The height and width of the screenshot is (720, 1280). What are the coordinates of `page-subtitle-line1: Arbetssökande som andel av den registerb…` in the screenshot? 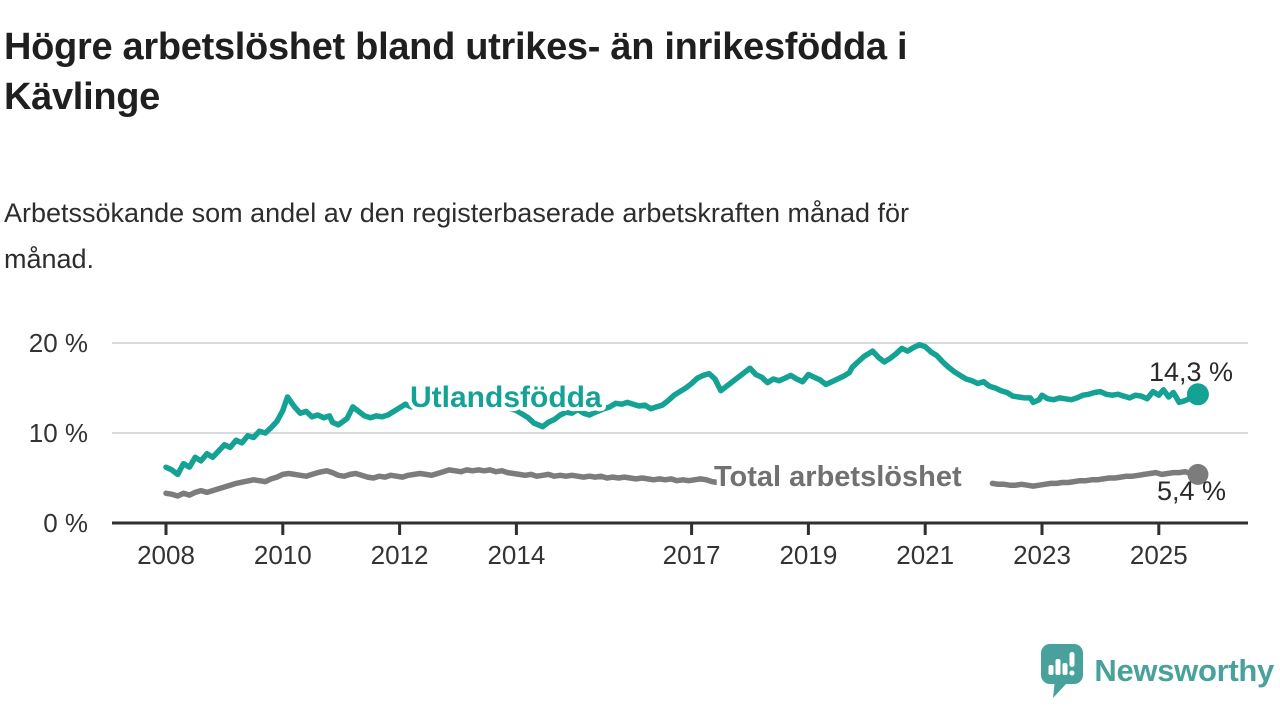 It's located at (457, 213).